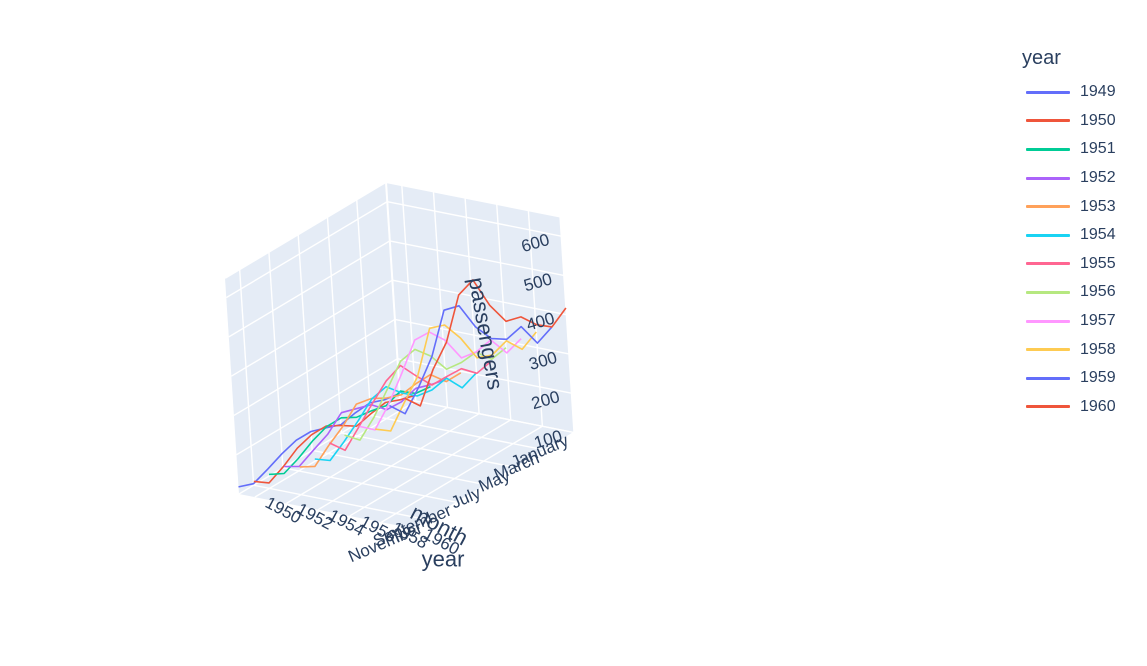 The image size is (1147, 666). What do you see at coordinates (1098, 149) in the screenshot?
I see `legend-label: 1951` at bounding box center [1098, 149].